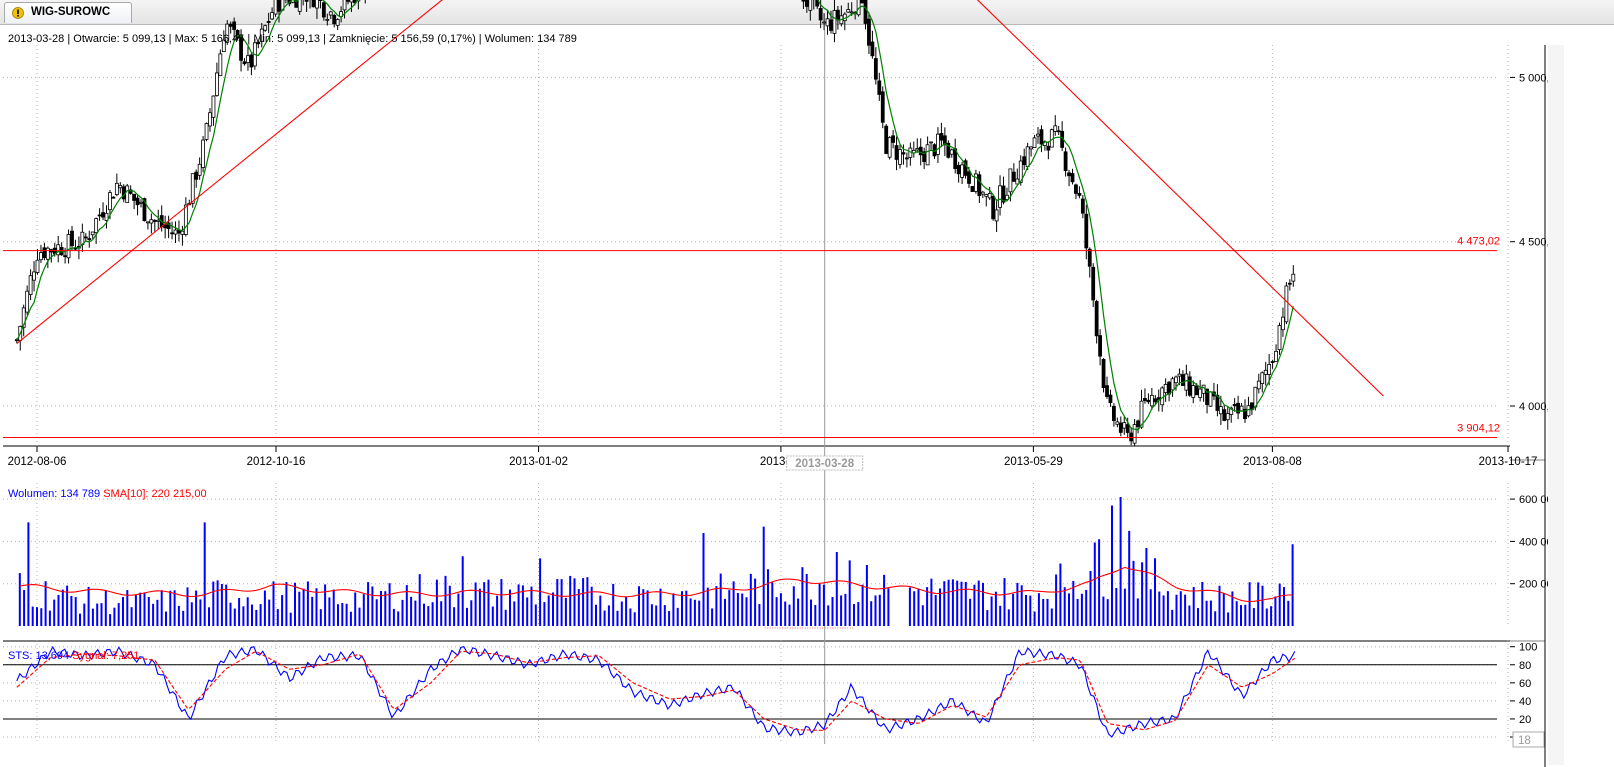 The height and width of the screenshot is (767, 1614). I want to click on info-volume-value: 134 789, so click(557, 39).